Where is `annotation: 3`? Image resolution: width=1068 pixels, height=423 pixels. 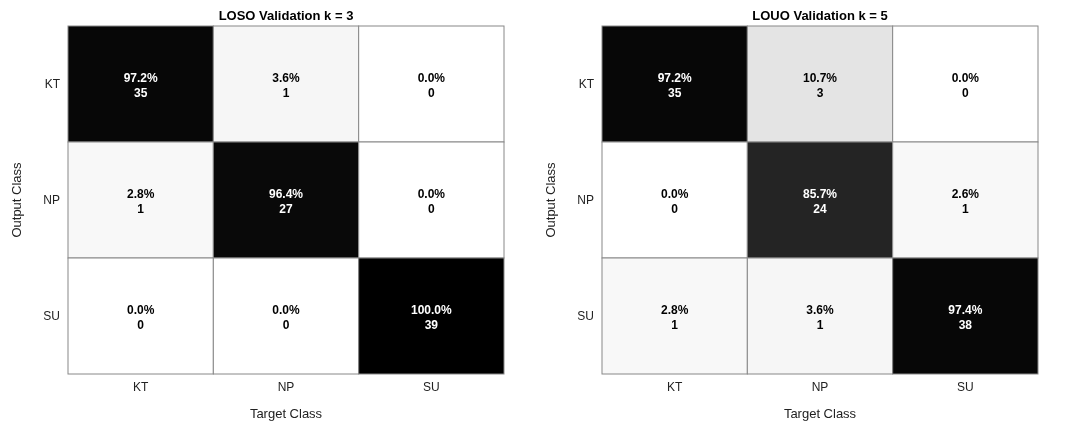
annotation: 3 is located at coordinates (820, 93).